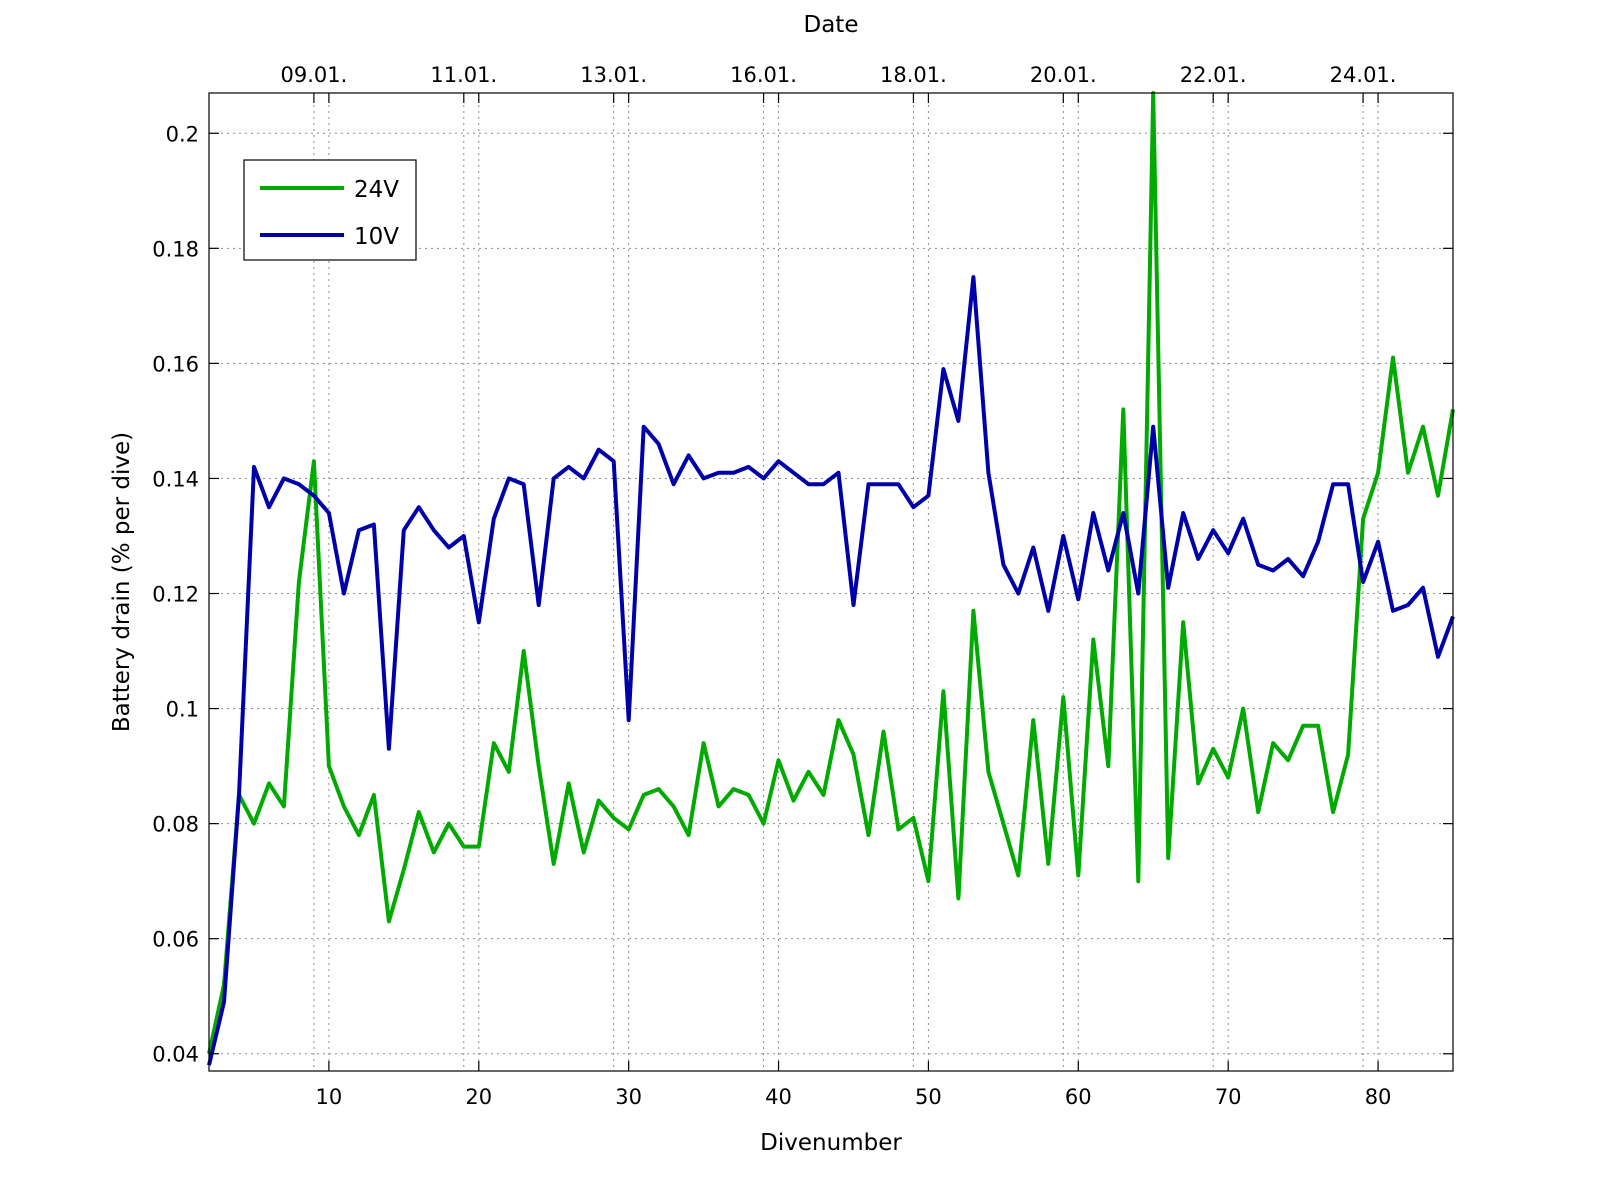  Describe the element at coordinates (831, 25) in the screenshot. I see `top-axis-title: Date` at that location.